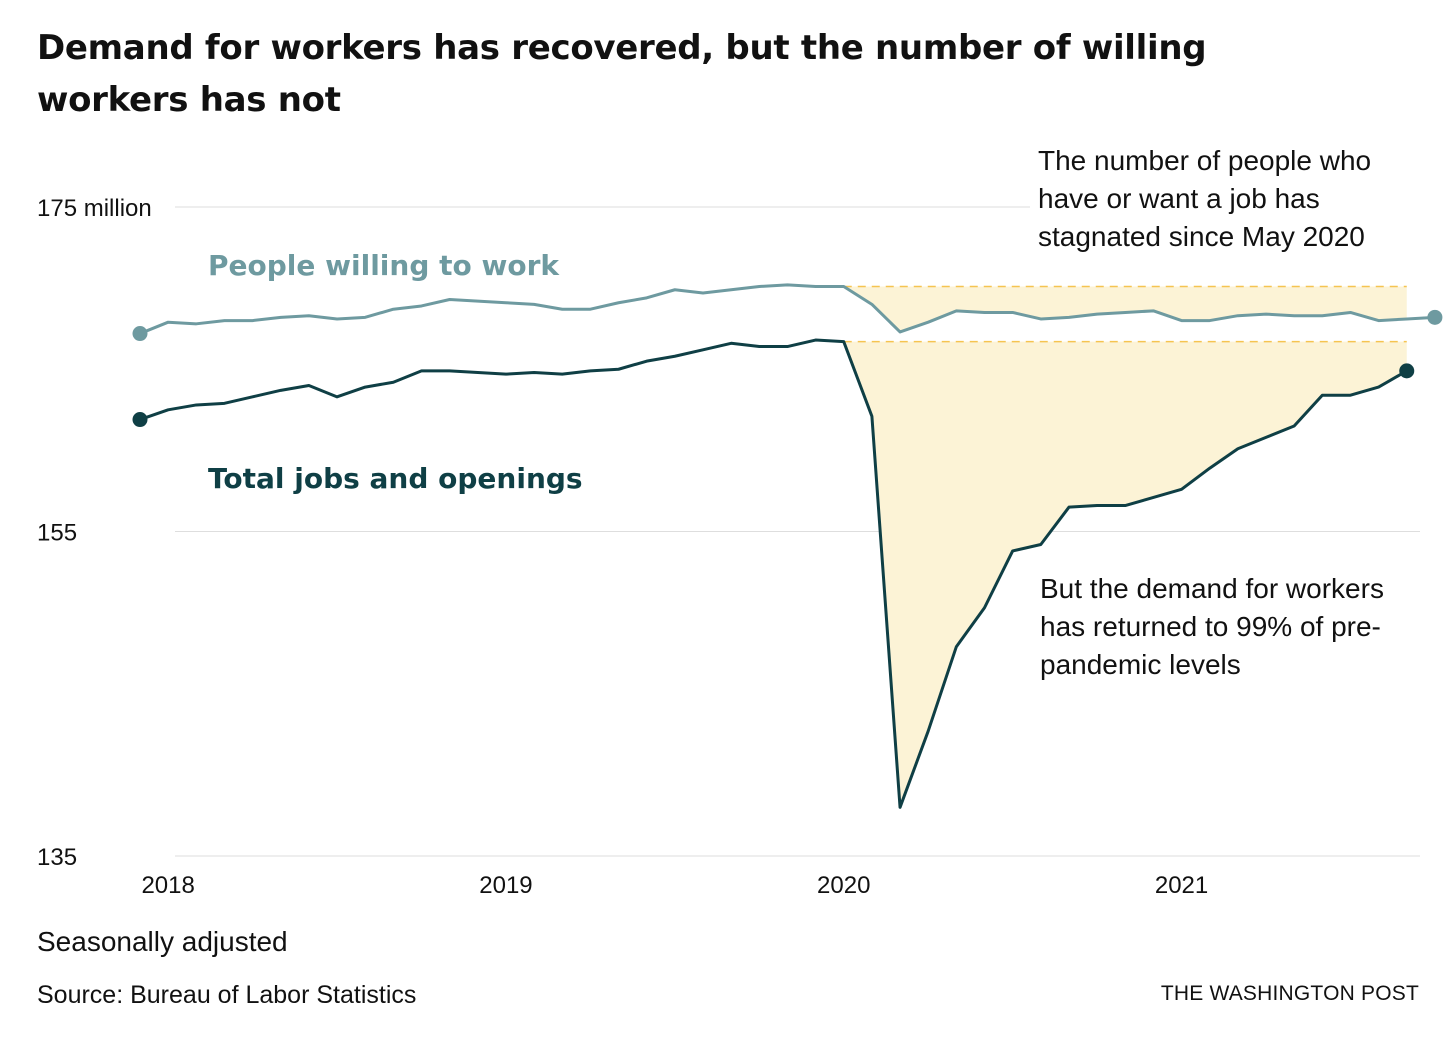 The width and height of the screenshot is (1456, 1051). Describe the element at coordinates (787, 309) in the screenshot. I see `series-line-willing-to-work` at that location.